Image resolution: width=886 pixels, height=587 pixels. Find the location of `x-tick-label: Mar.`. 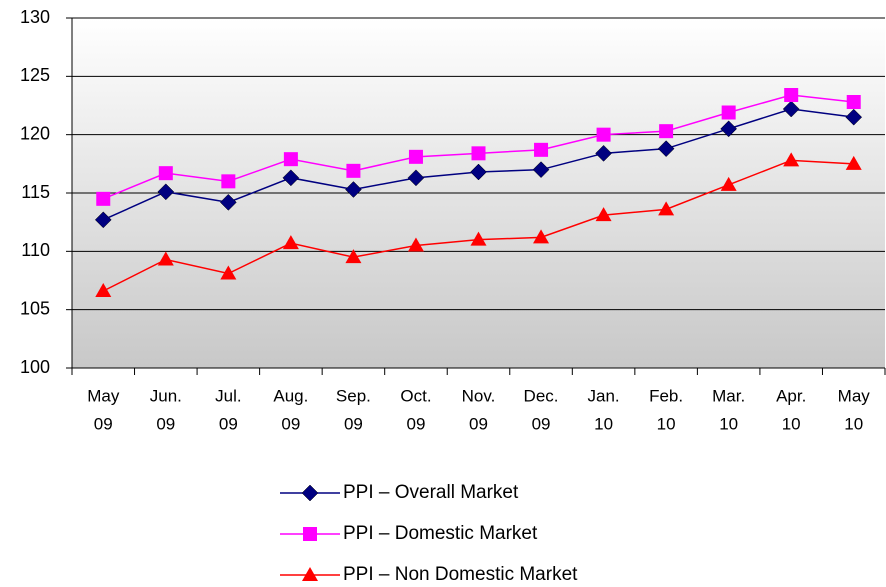

x-tick-label: Mar. is located at coordinates (728, 395).